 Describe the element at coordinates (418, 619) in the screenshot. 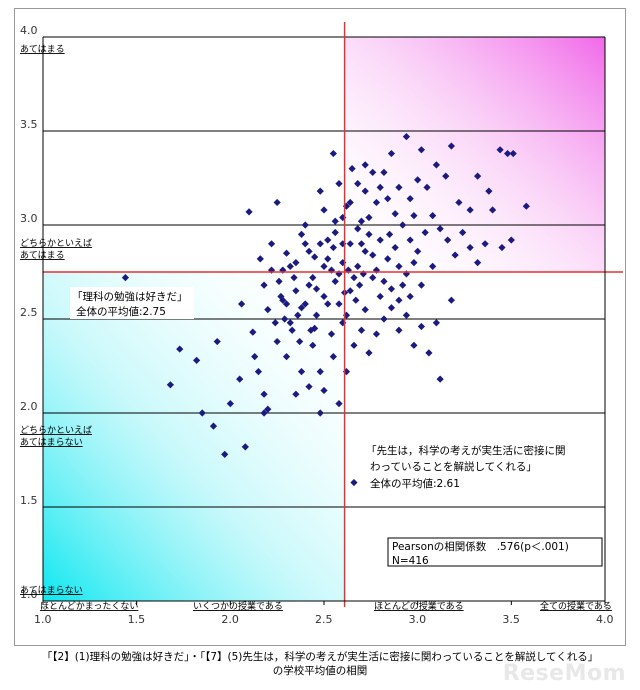

I see `x-tick-label: 3.0` at that location.